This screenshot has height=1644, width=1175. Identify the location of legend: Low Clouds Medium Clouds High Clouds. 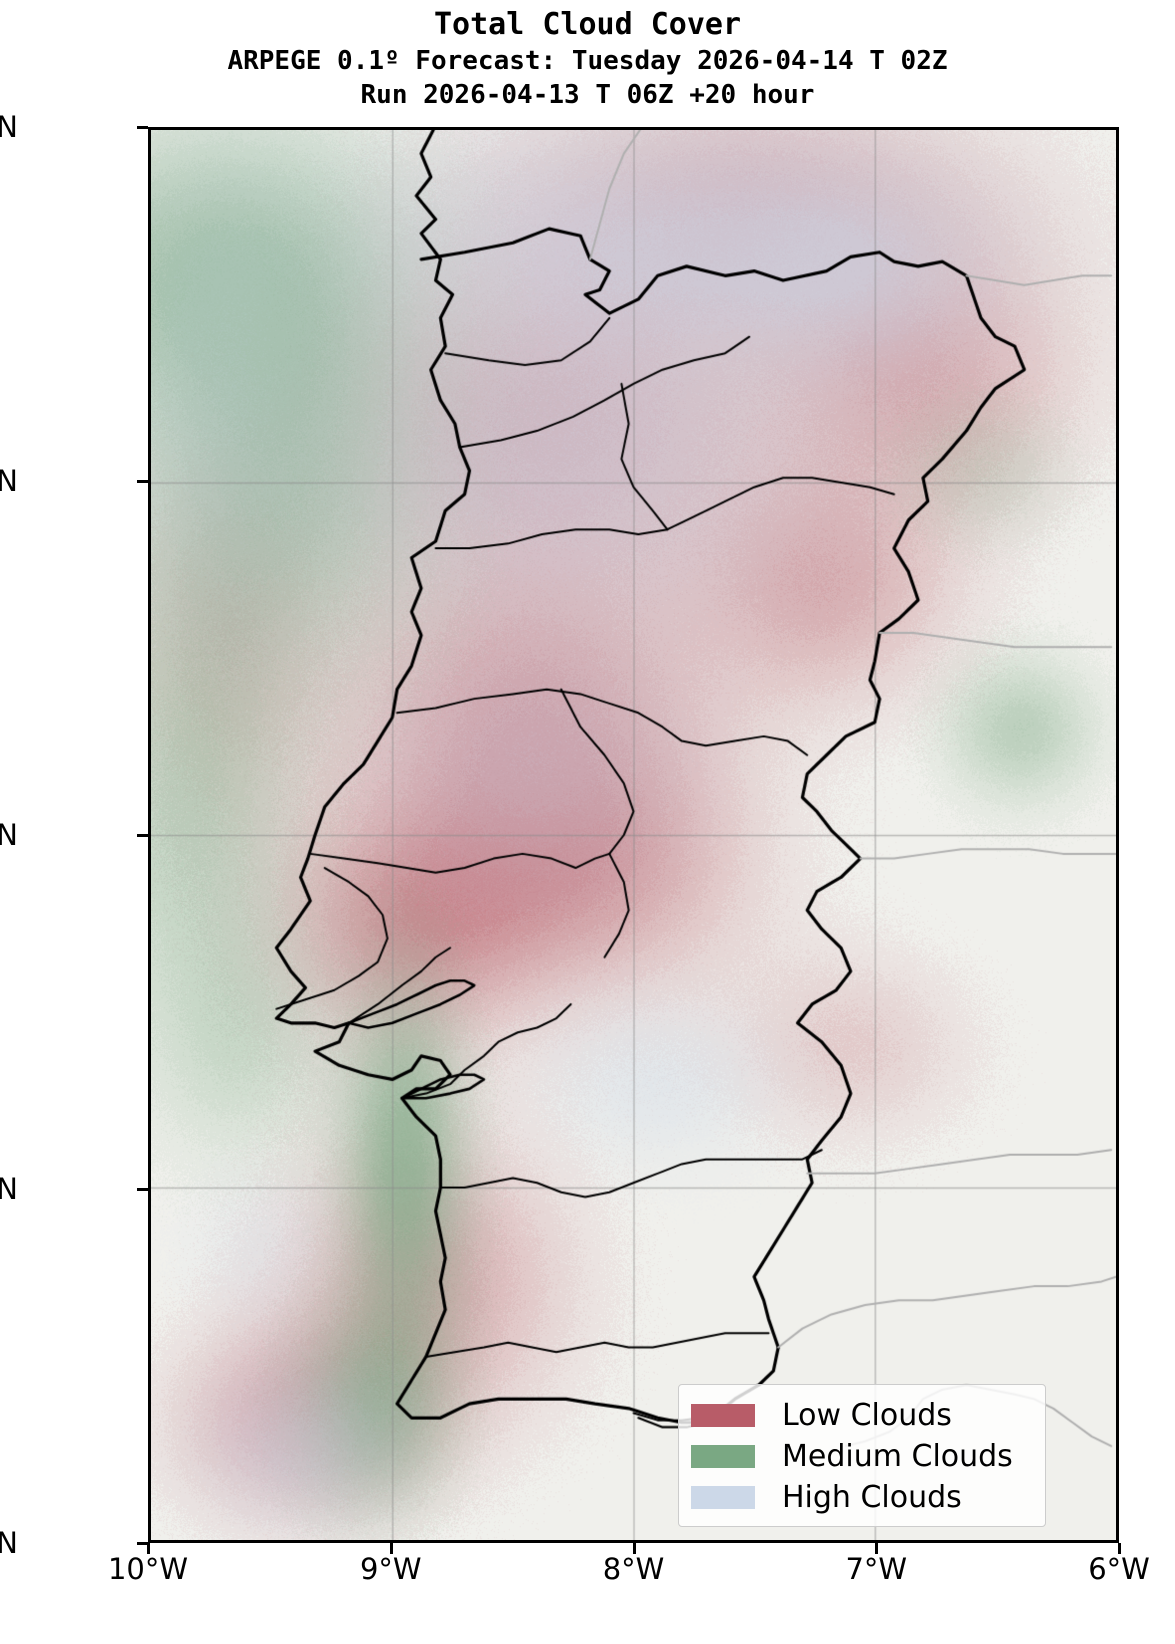
(862, 1455).